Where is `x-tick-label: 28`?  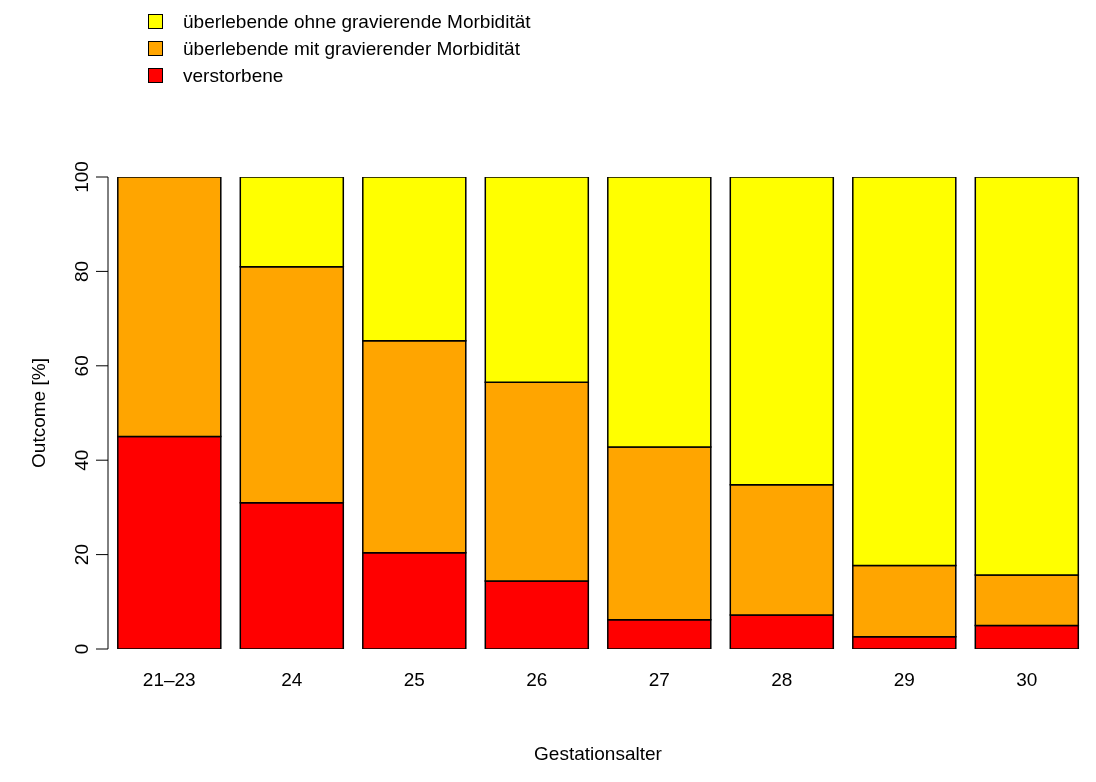
x-tick-label: 28 is located at coordinates (782, 680).